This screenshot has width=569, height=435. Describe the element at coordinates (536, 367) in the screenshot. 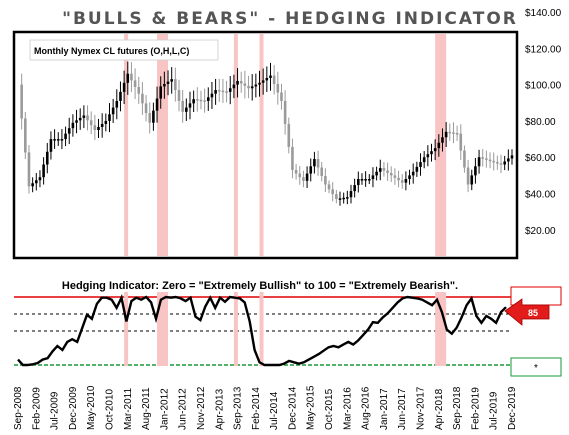

I see `bottom-value-box` at that location.